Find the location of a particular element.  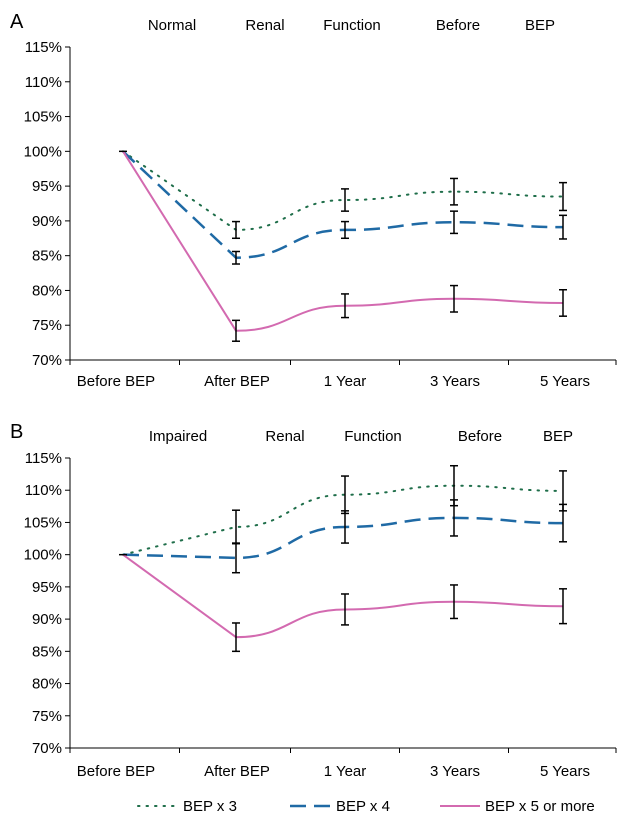

legend-label-bep-x5-or-more: BEP x 5 or more is located at coordinates (540, 806).